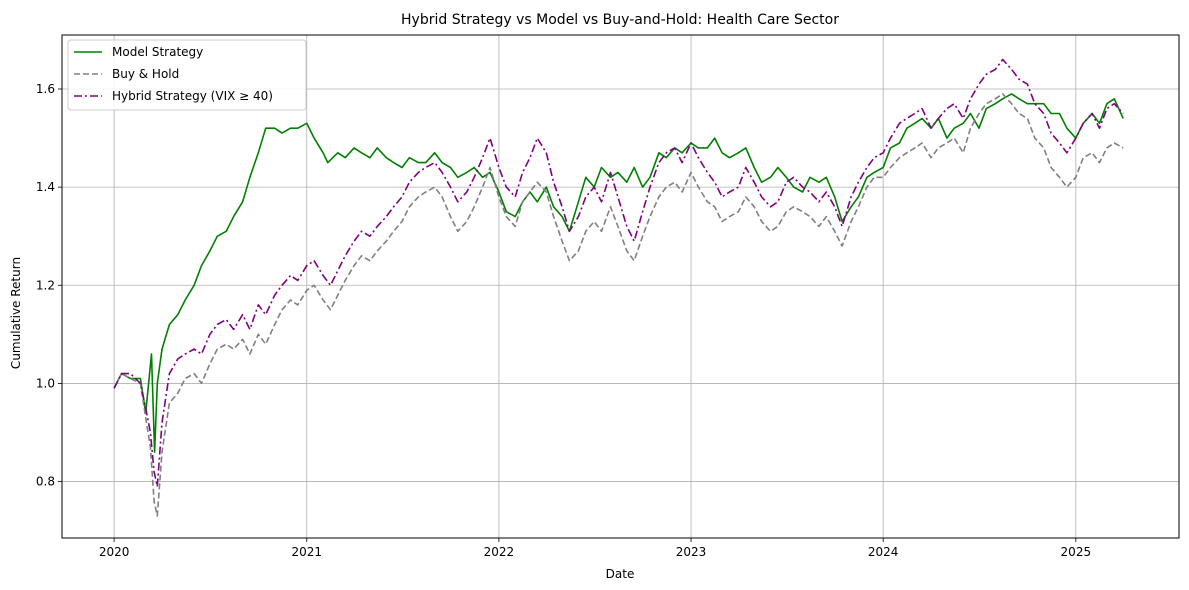 This screenshot has width=1189, height=590. I want to click on legend-box, so click(187, 75).